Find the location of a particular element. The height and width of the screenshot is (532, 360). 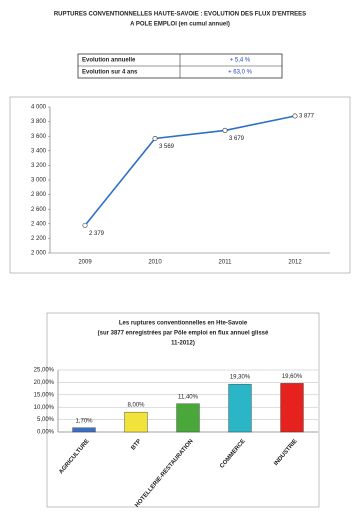

x-tick-label: INDUSTRIE is located at coordinates (285, 452).